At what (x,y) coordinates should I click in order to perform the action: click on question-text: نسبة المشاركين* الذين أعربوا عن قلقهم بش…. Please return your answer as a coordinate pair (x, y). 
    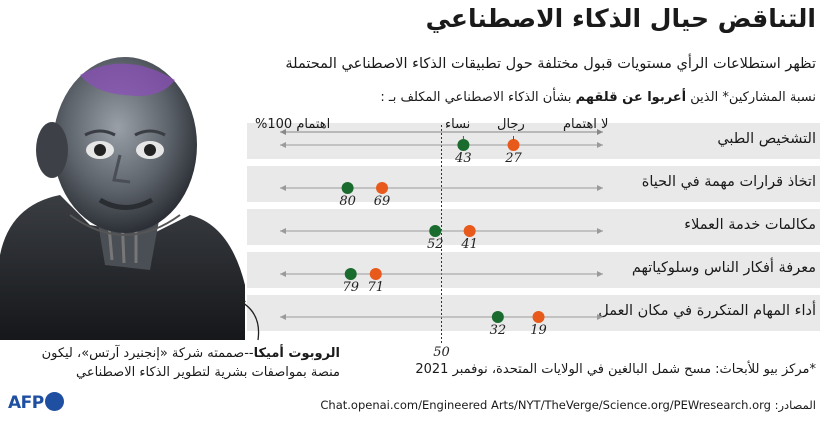
    Looking at the image, I should click on (598, 97).